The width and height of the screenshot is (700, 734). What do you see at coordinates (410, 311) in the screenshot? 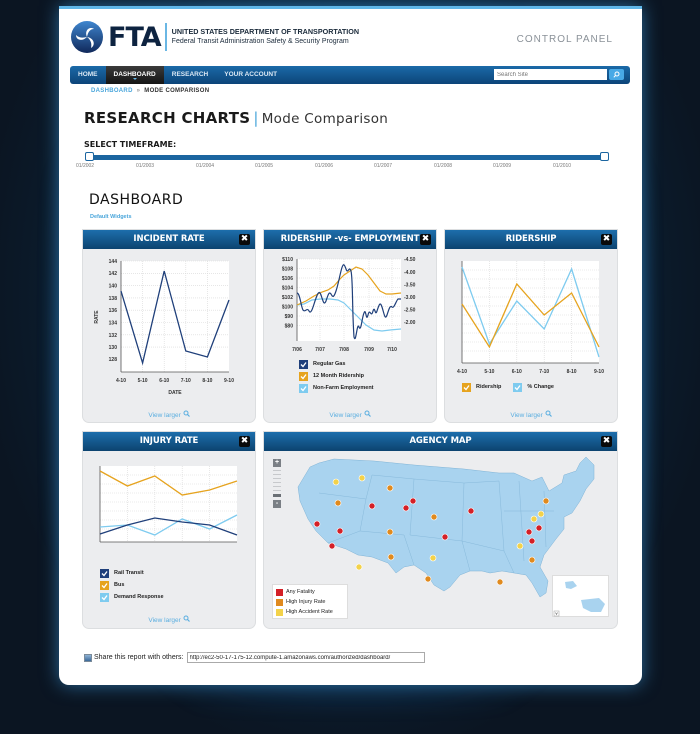
I see `svg-text: -2.50` at bounding box center [410, 311].